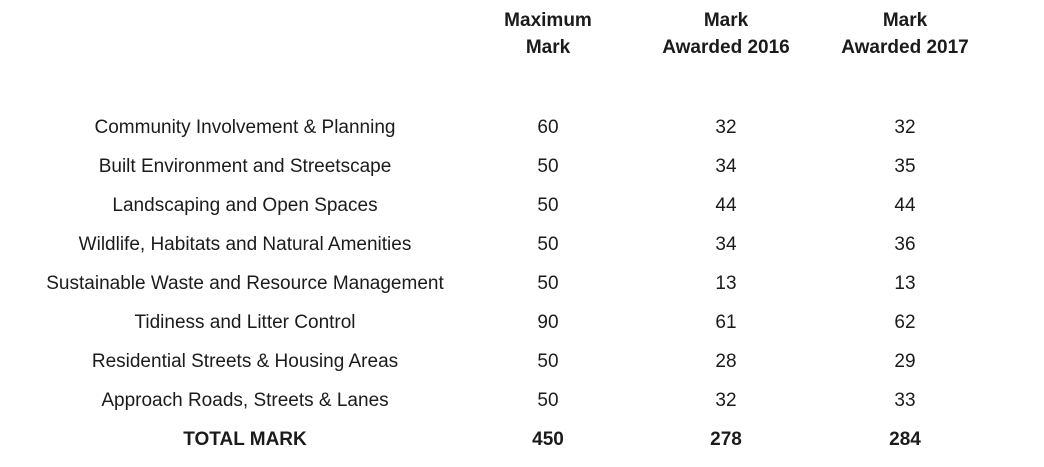 This screenshot has width=1044, height=467. I want to click on header-line-1: Maximum Mark Mark, so click(522, 20).